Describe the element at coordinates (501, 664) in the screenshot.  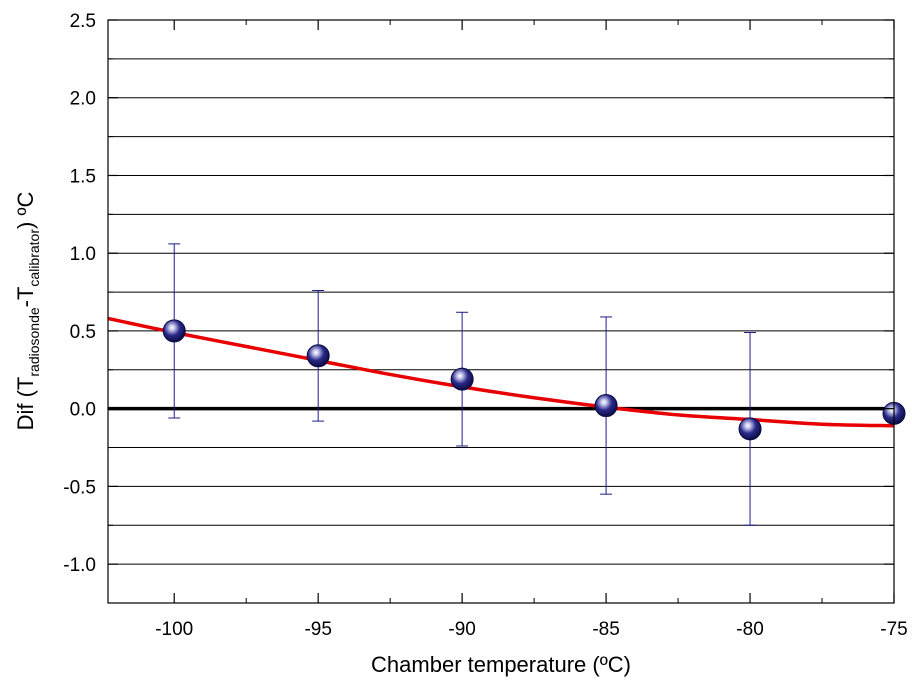
I see `x-axis-label: Chamber temperature (ºC)` at that location.